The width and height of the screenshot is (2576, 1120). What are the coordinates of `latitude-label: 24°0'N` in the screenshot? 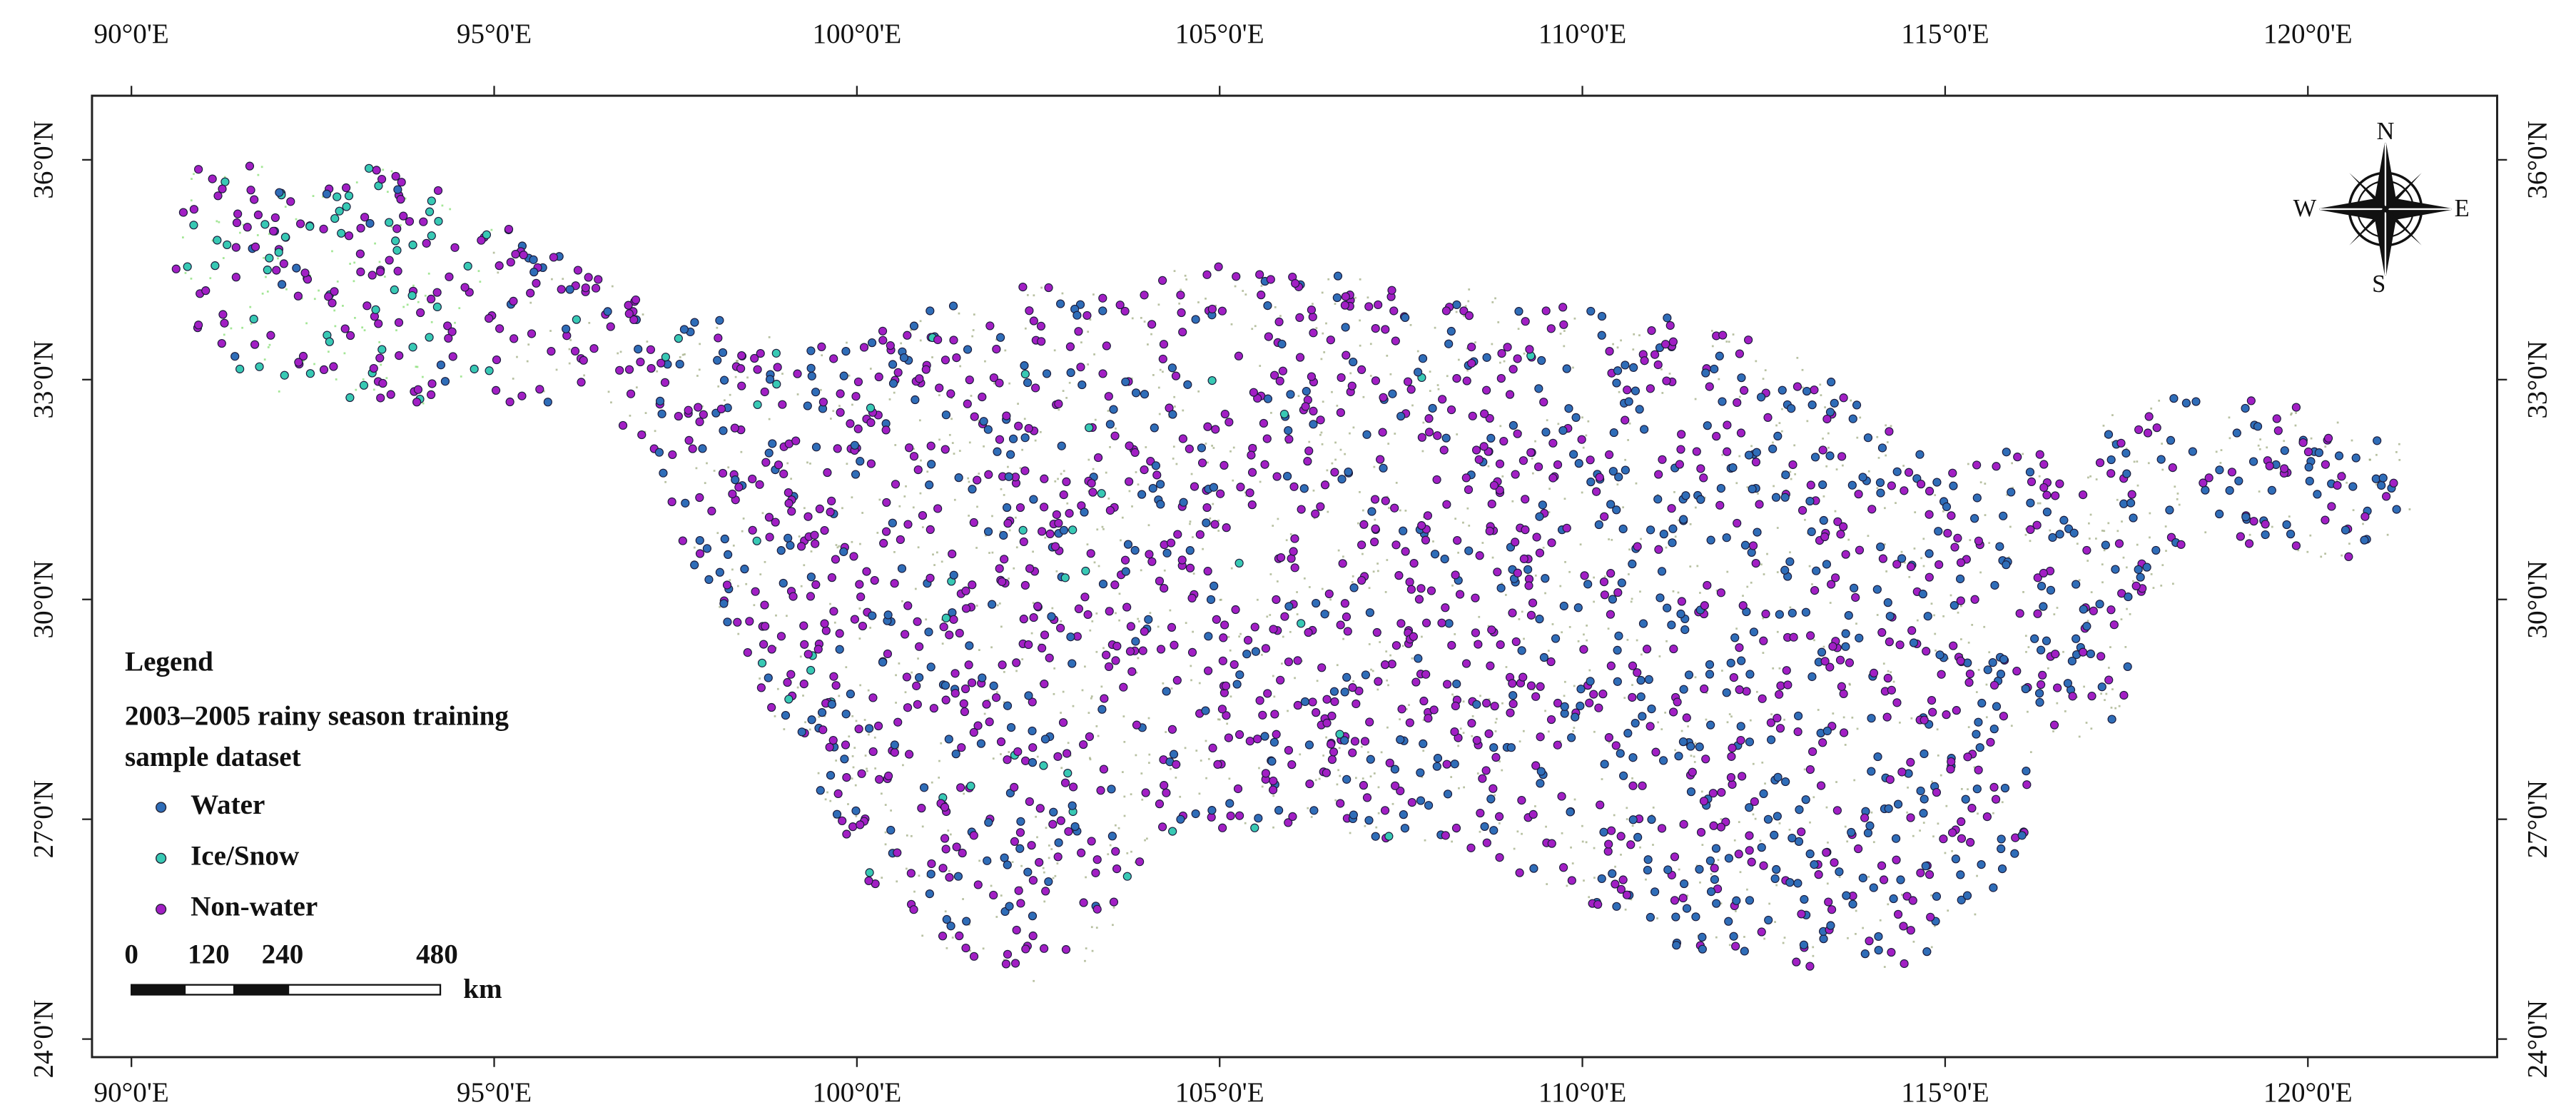 It's located at (2537, 1039).